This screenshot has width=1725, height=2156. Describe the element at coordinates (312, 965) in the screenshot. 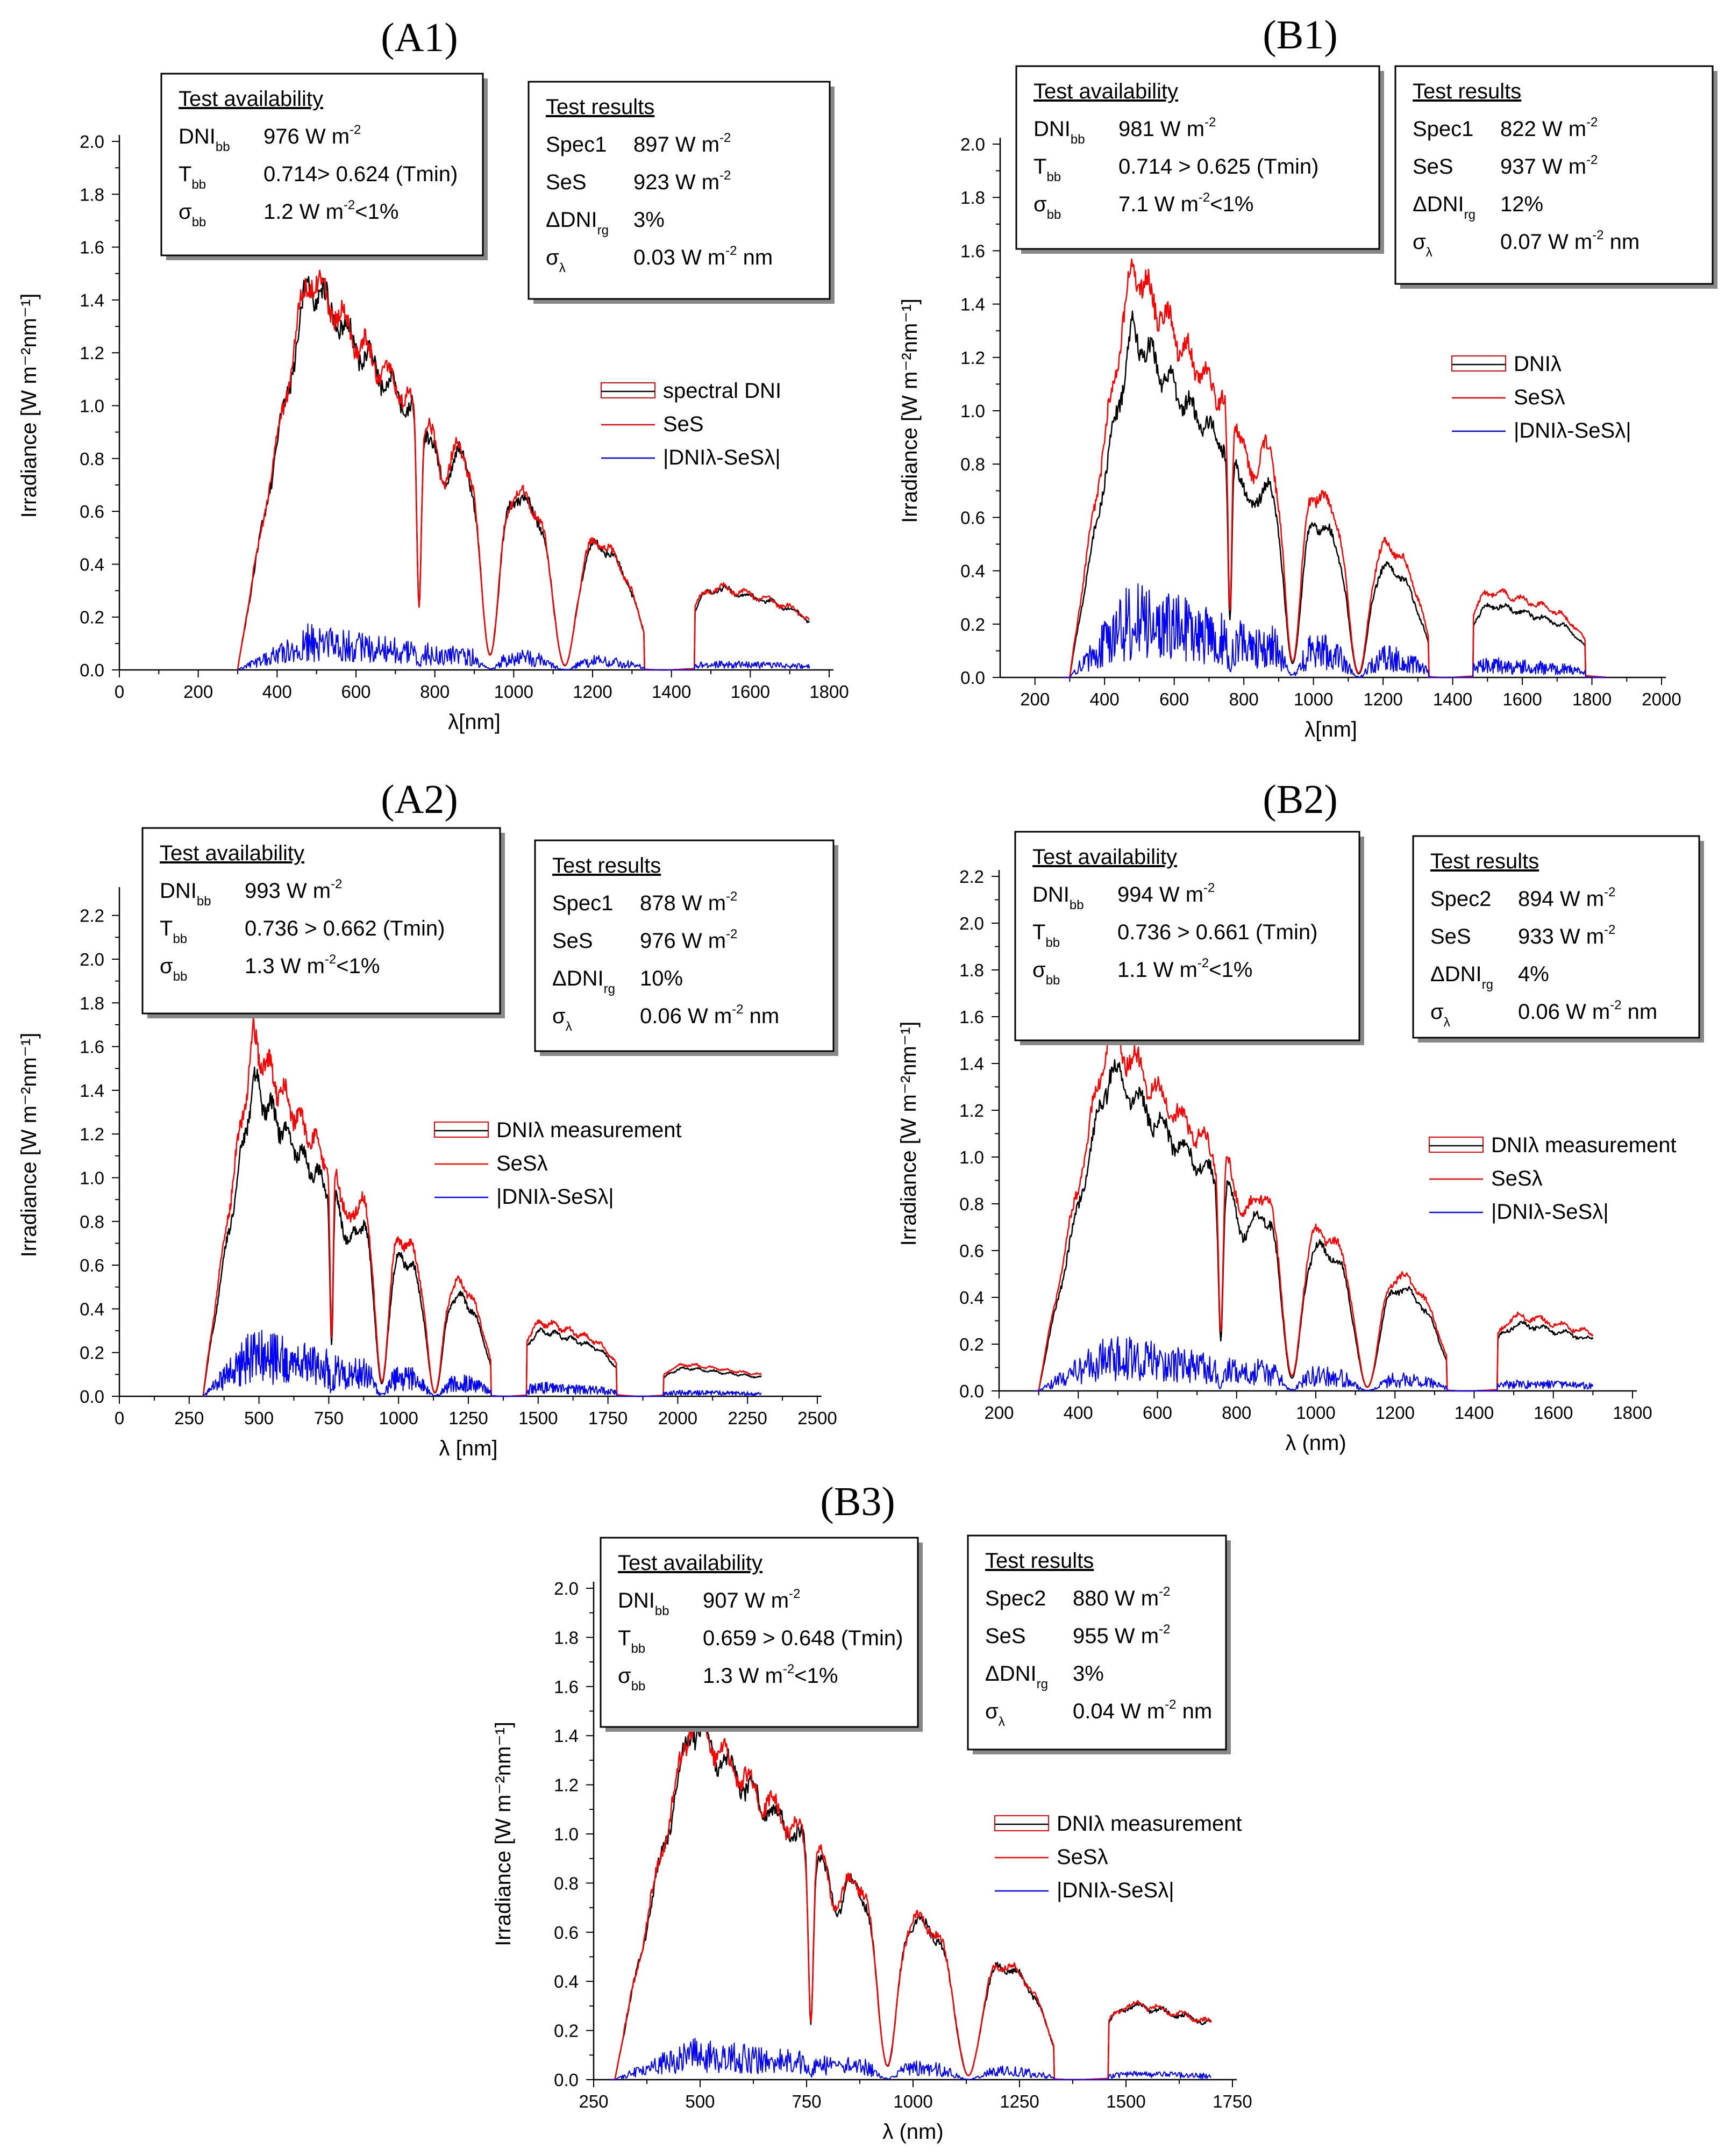

I see `box-row-value: 1.3 W m-2<1%` at that location.